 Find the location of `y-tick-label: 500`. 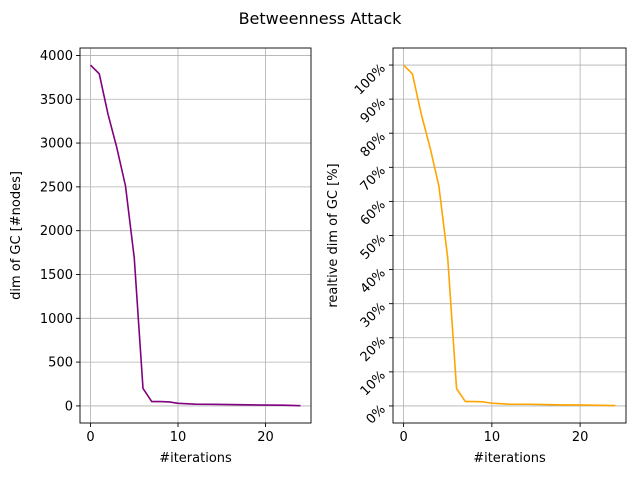

y-tick-label: 500 is located at coordinates (60, 363).